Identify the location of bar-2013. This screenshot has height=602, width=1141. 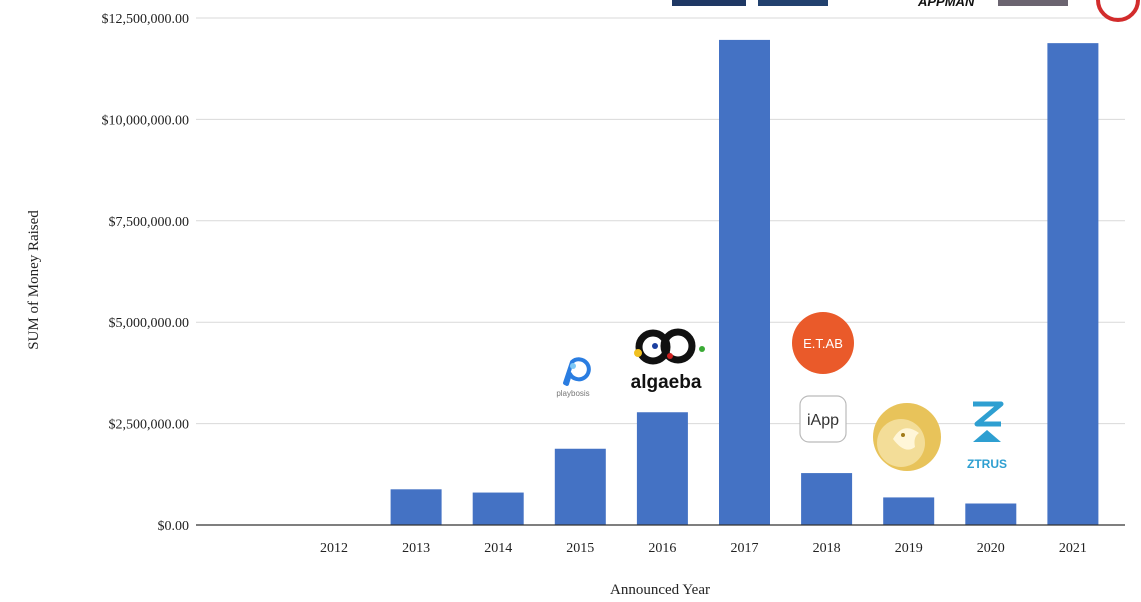
(416, 507).